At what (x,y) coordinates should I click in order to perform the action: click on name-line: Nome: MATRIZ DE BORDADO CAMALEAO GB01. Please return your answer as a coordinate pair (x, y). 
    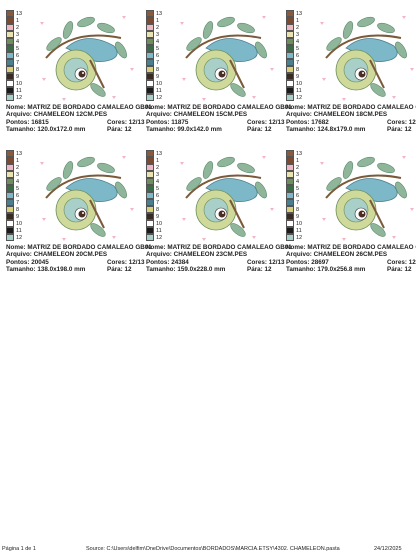
    Looking at the image, I should click on (351, 107).